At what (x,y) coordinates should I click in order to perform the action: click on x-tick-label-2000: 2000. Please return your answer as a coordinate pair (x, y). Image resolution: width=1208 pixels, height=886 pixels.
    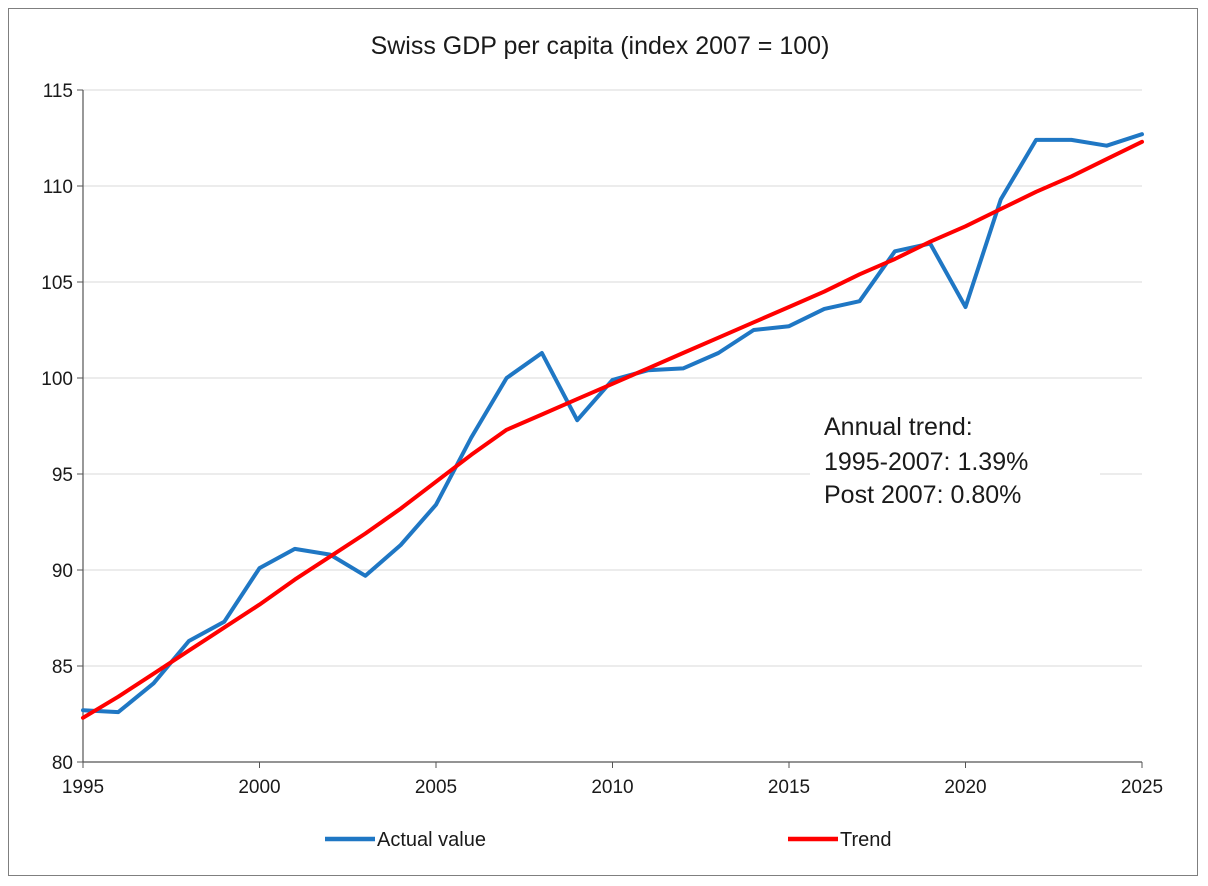
    Looking at the image, I should click on (259, 787).